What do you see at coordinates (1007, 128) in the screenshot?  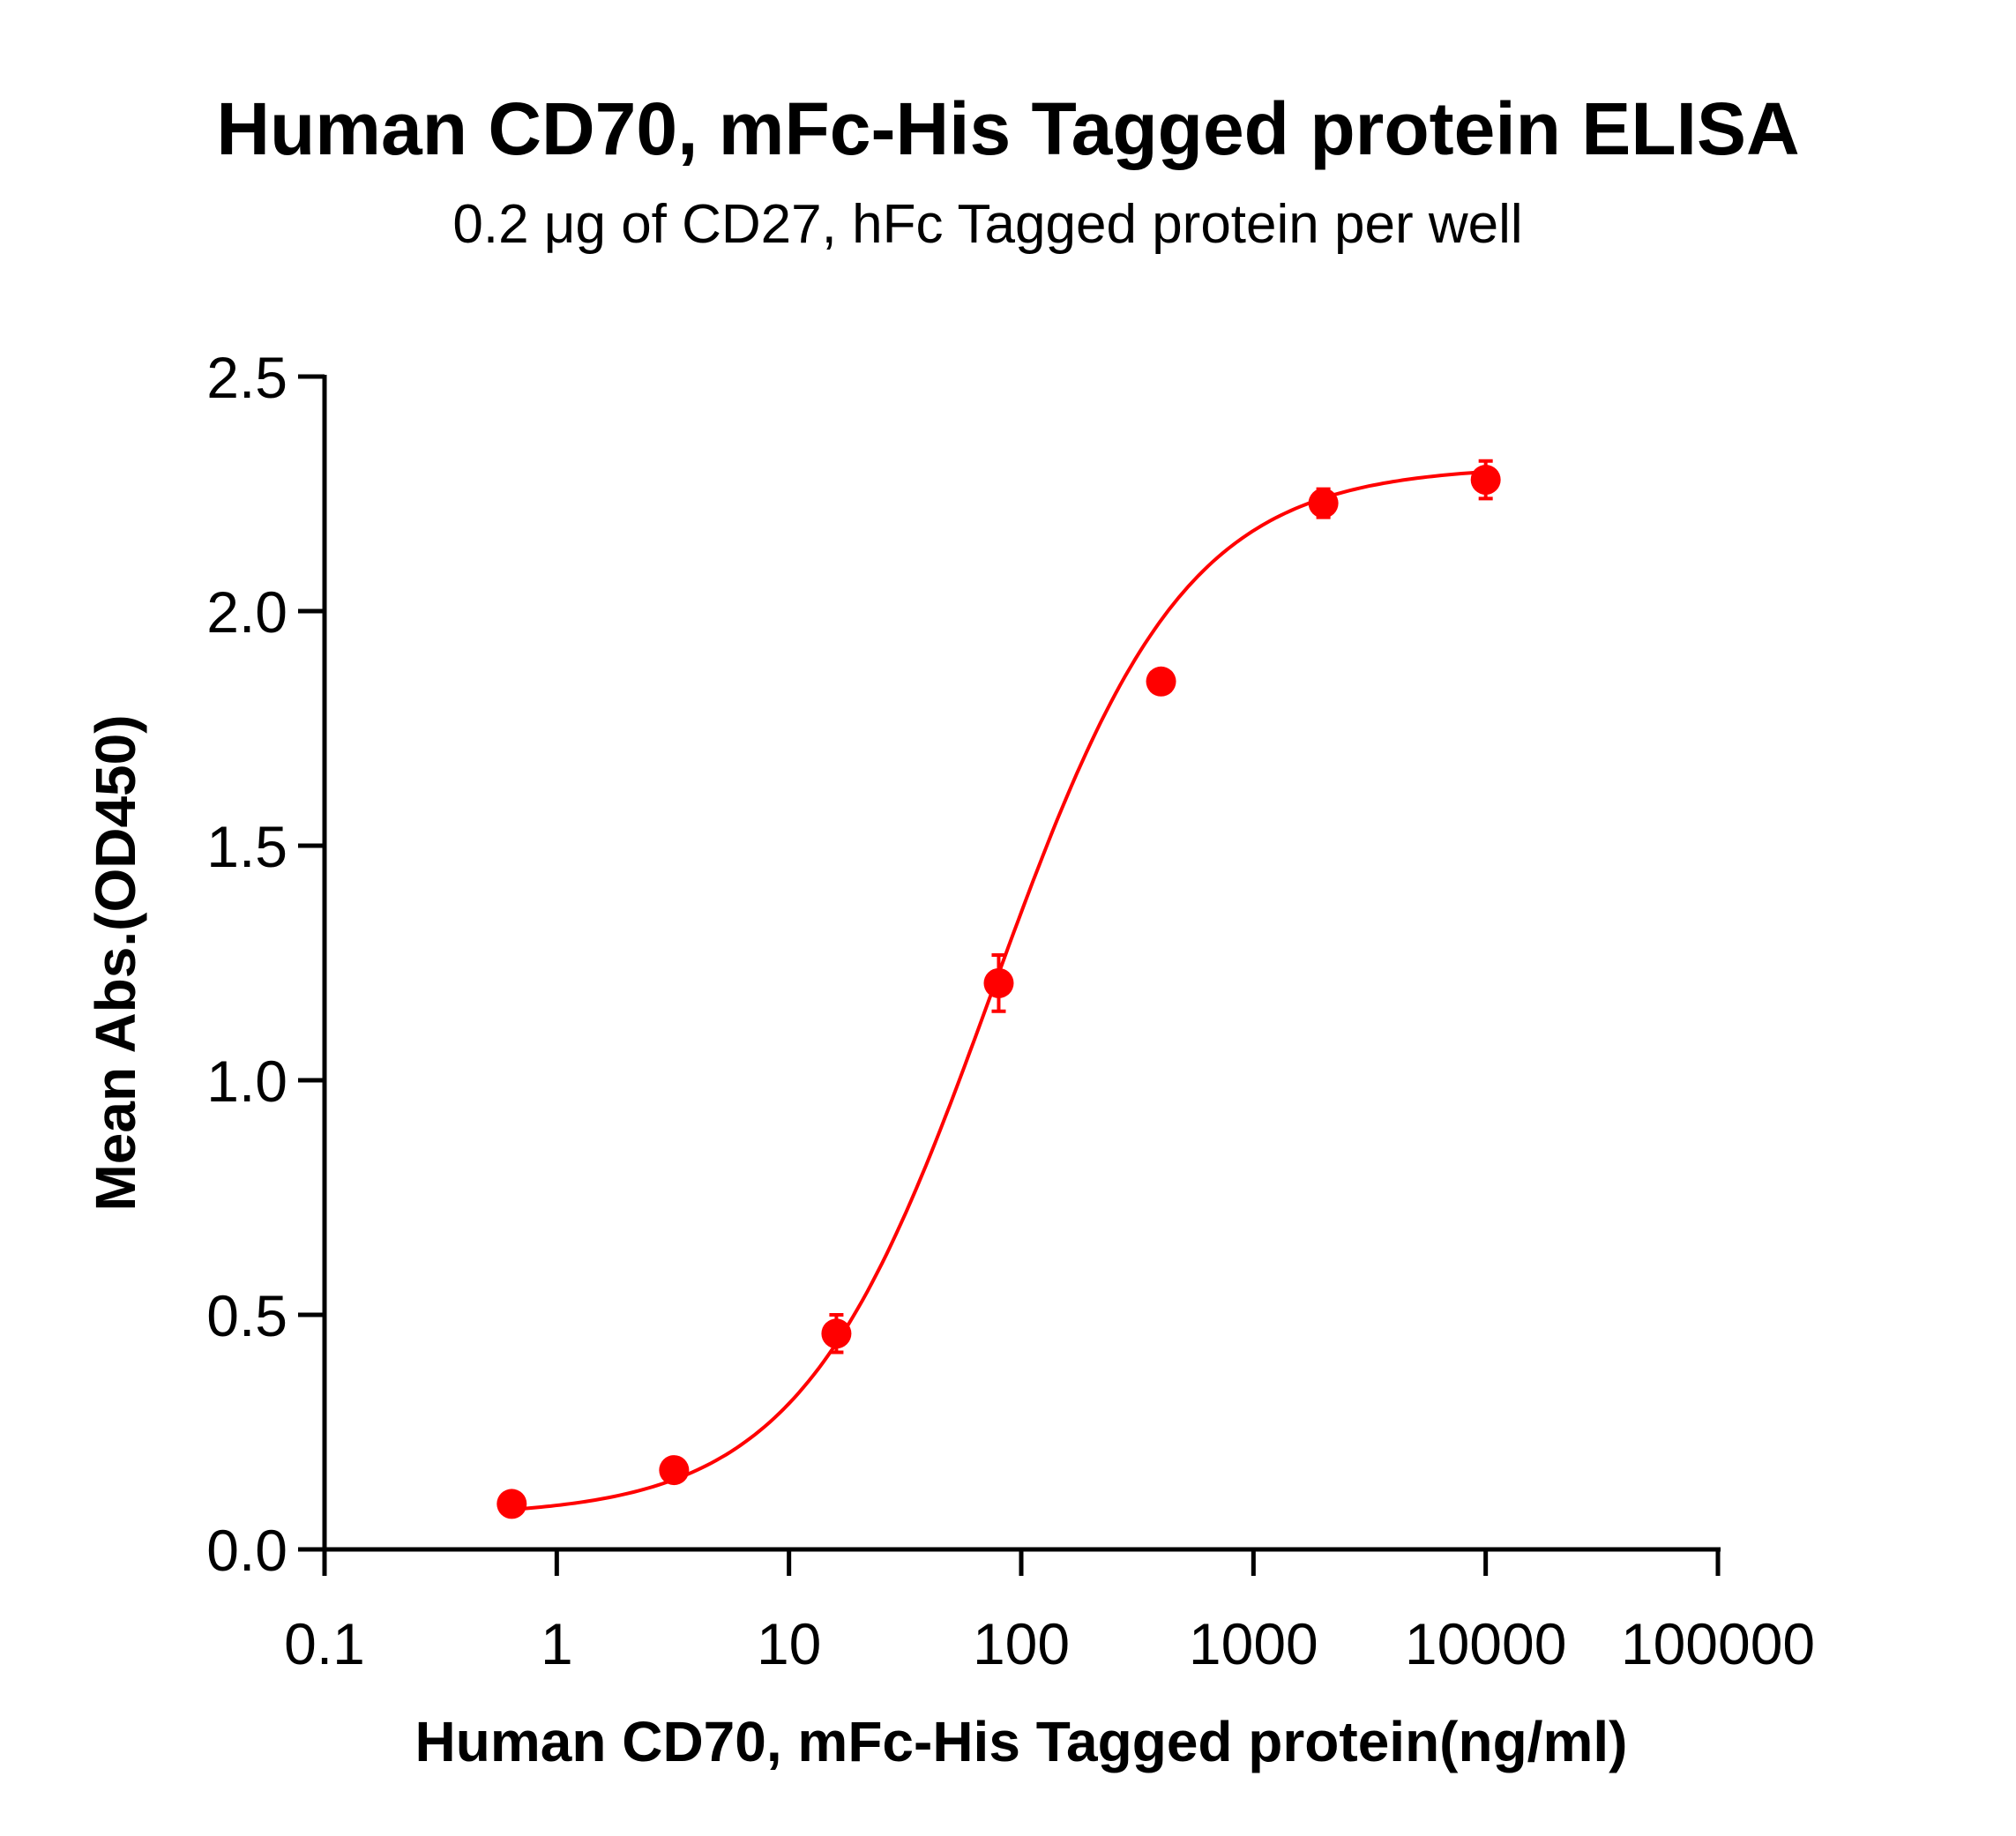 I see `chart-title: Human CD70, mFc-His Tagged protein ELISA` at bounding box center [1007, 128].